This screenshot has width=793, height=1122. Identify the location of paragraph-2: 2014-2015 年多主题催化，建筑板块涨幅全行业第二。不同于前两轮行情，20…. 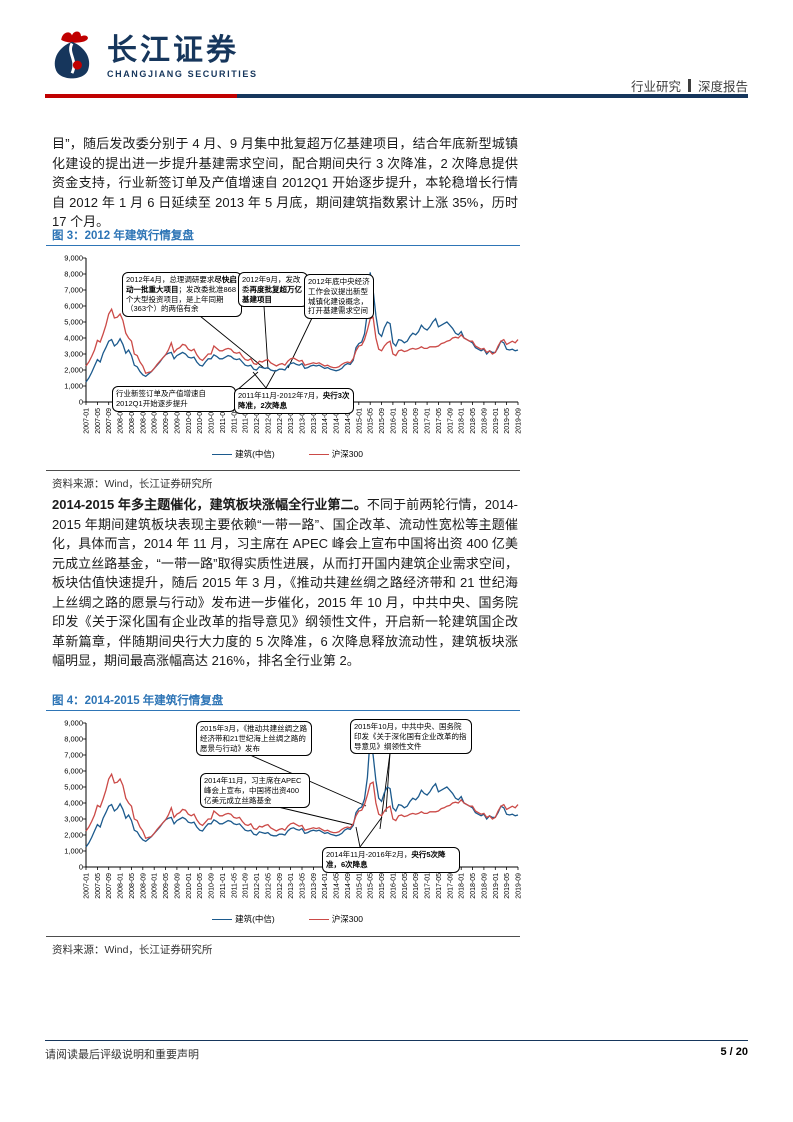
(285, 583).